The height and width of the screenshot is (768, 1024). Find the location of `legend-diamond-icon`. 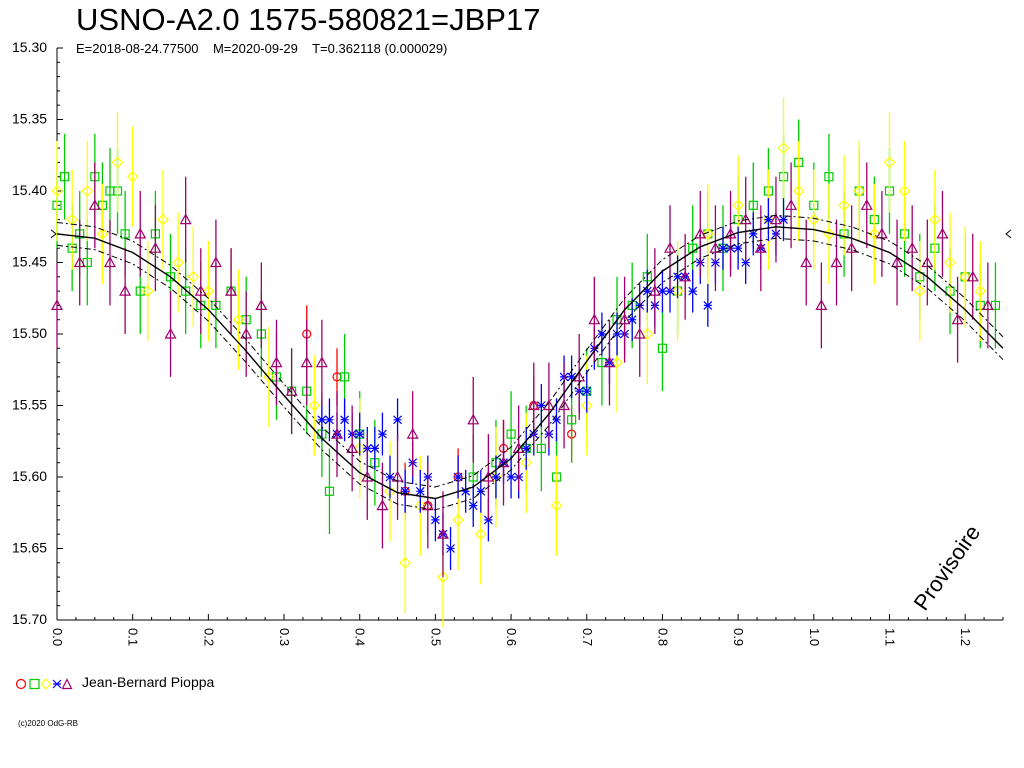

legend-diamond-icon is located at coordinates (46, 684).